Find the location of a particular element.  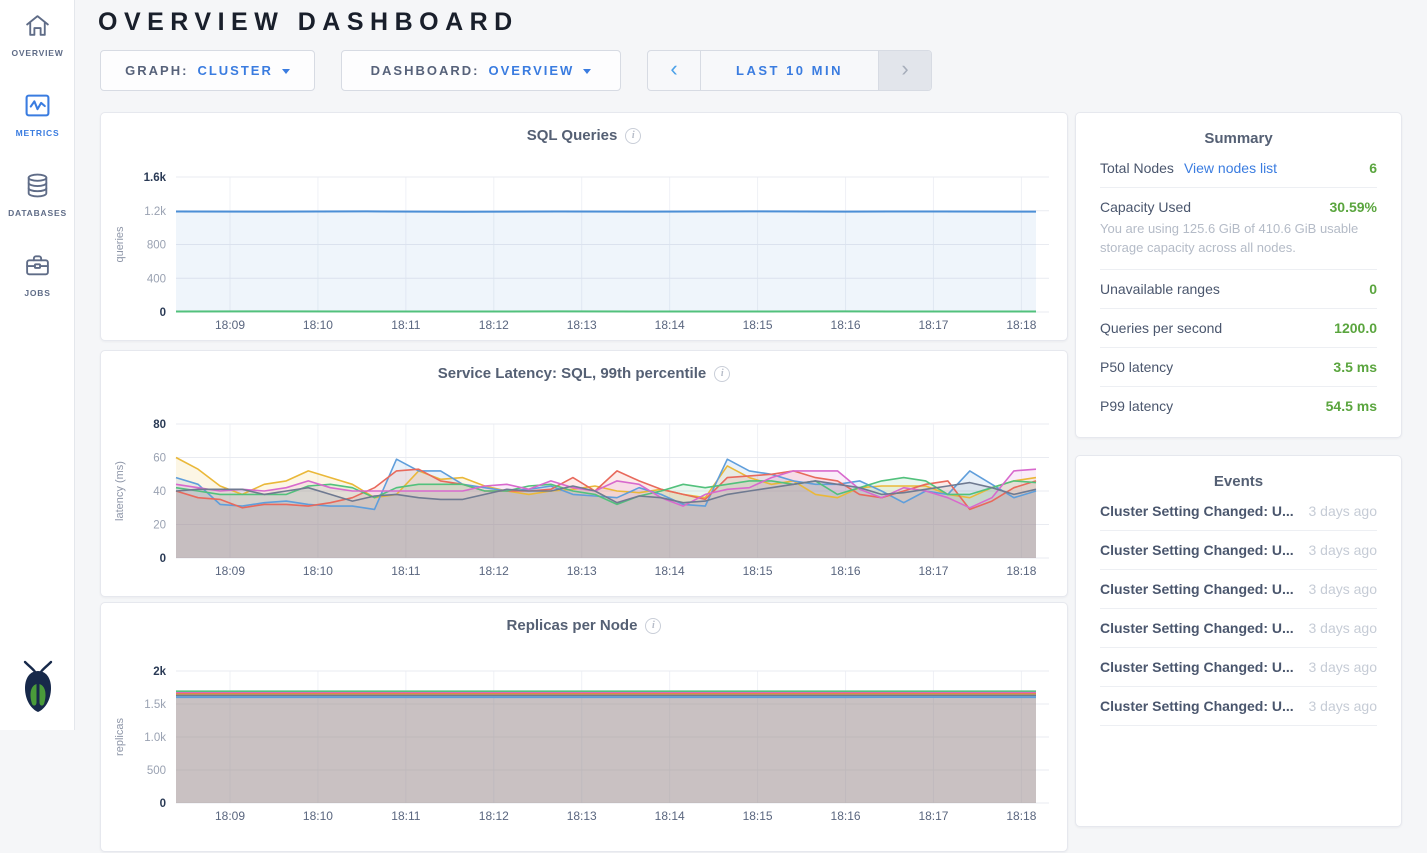

svg-text: 800 is located at coordinates (156, 246).